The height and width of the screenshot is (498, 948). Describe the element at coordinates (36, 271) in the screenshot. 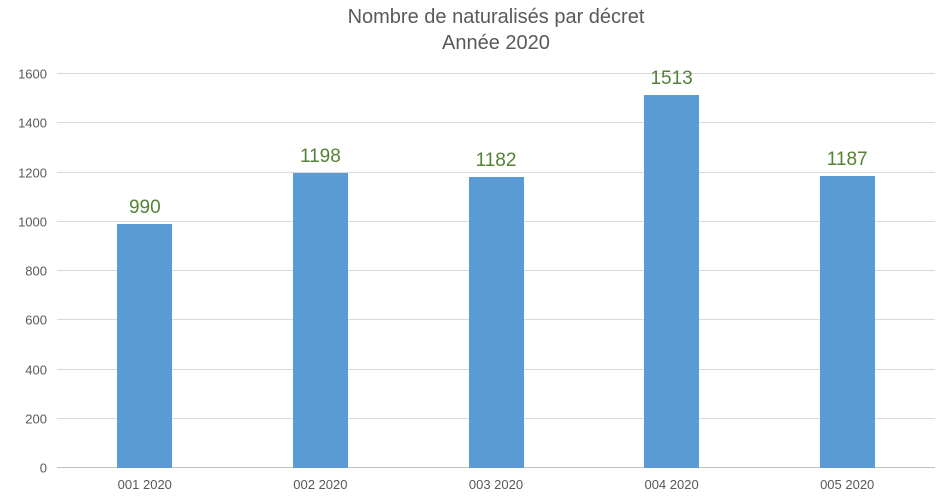

I see `y-tick-label: 800` at that location.